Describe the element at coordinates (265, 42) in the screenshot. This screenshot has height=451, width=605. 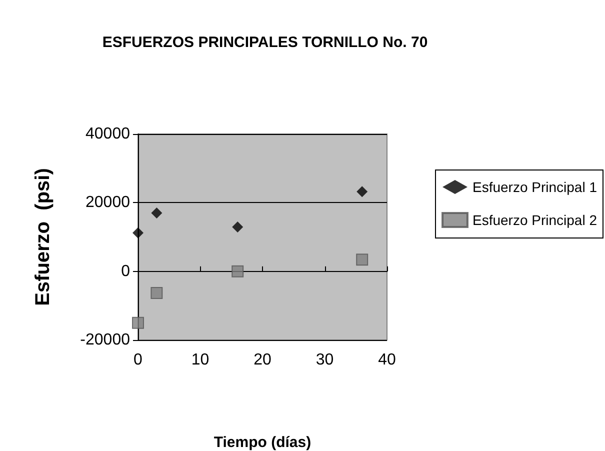
I see `chart-title: ESFUERZOS PRINCIPALES TORNILLO No. 70` at that location.